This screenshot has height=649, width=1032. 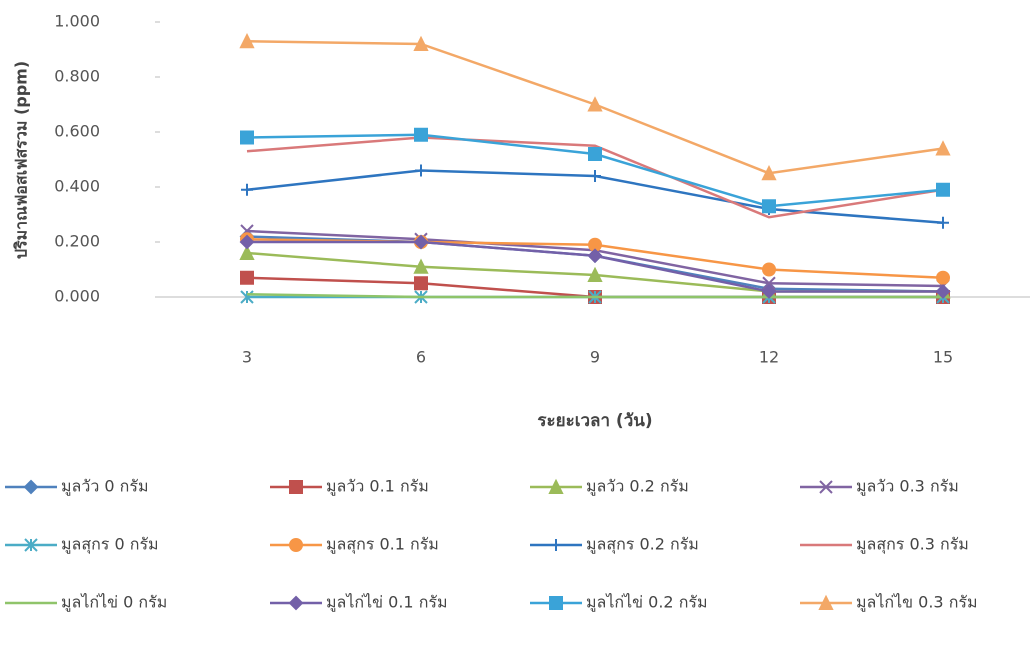 I want to click on legend-label: มูลสุกร 0.3 กรัม, so click(x=912, y=545).